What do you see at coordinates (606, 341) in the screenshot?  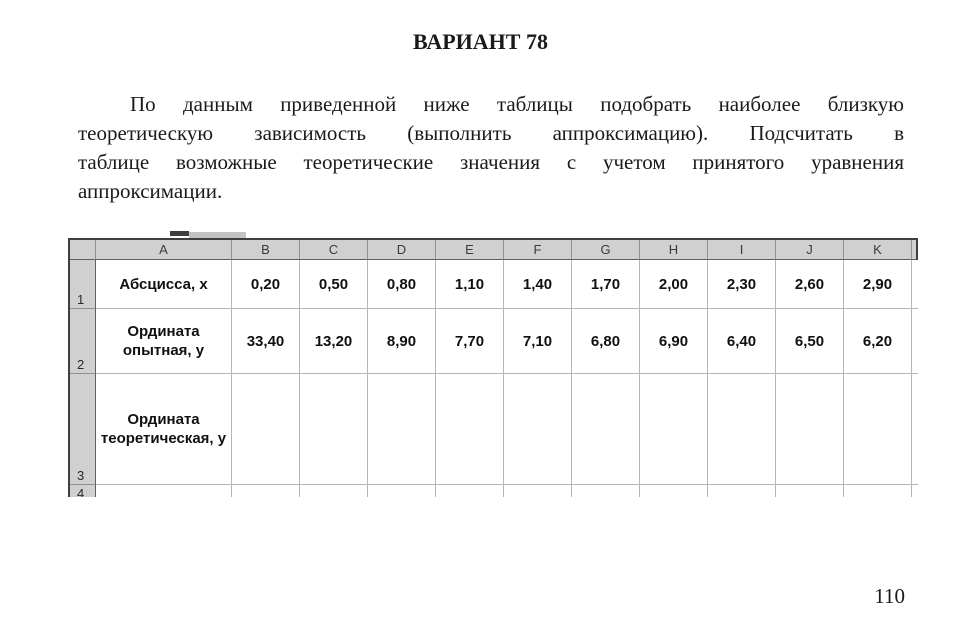 I see `data-cell: 6,80` at bounding box center [606, 341].